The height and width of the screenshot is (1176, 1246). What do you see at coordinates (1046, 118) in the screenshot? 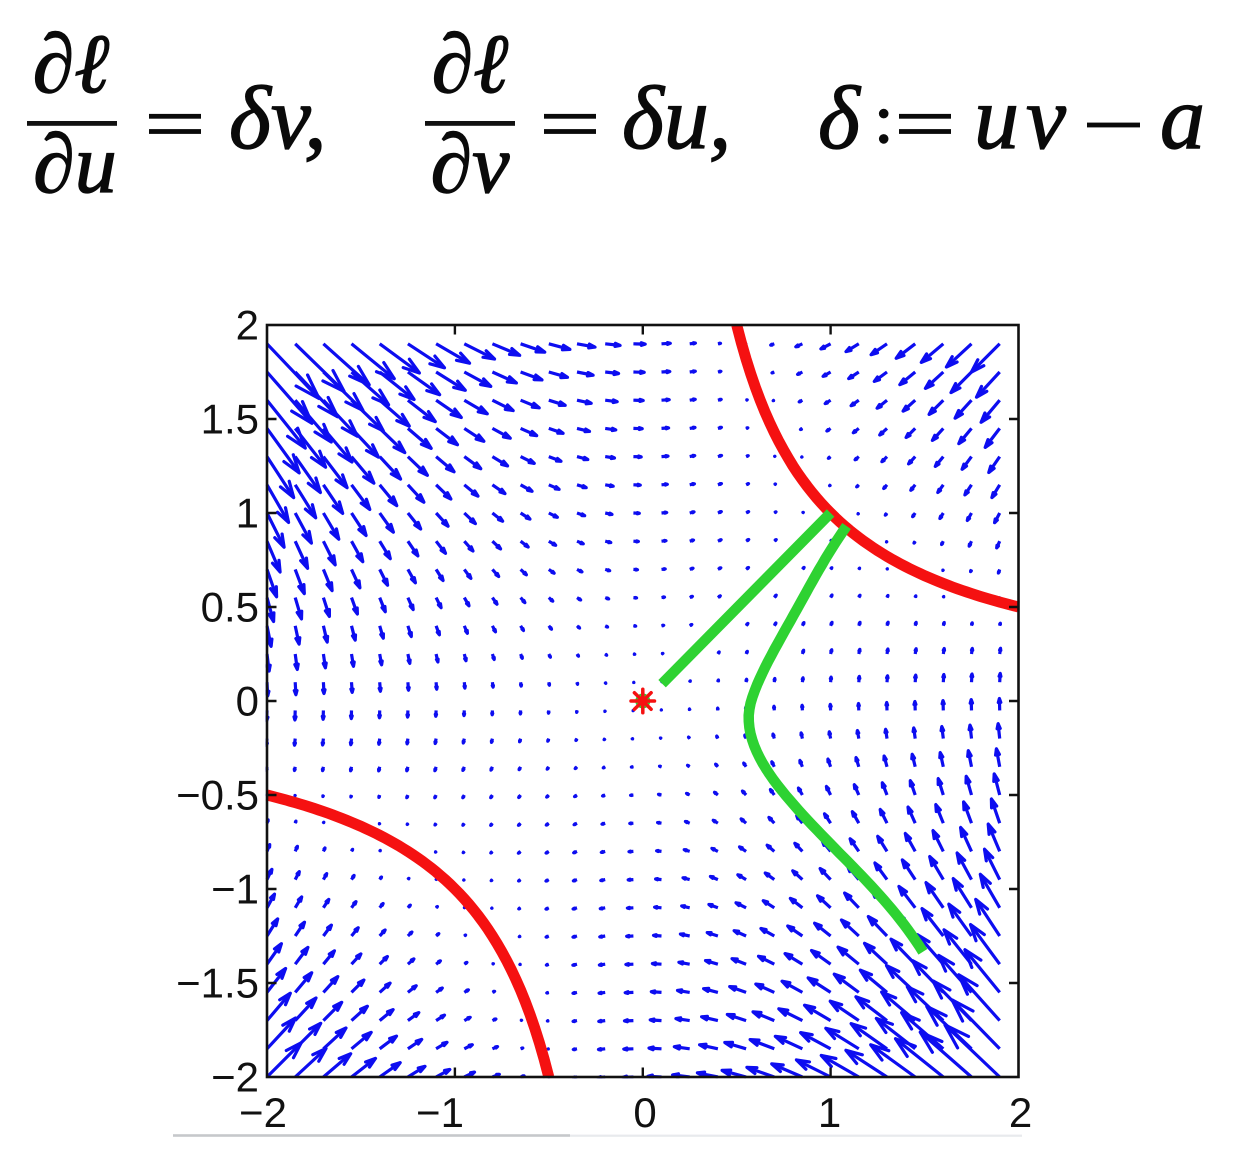
I see `svg-text: v` at bounding box center [1046, 118].